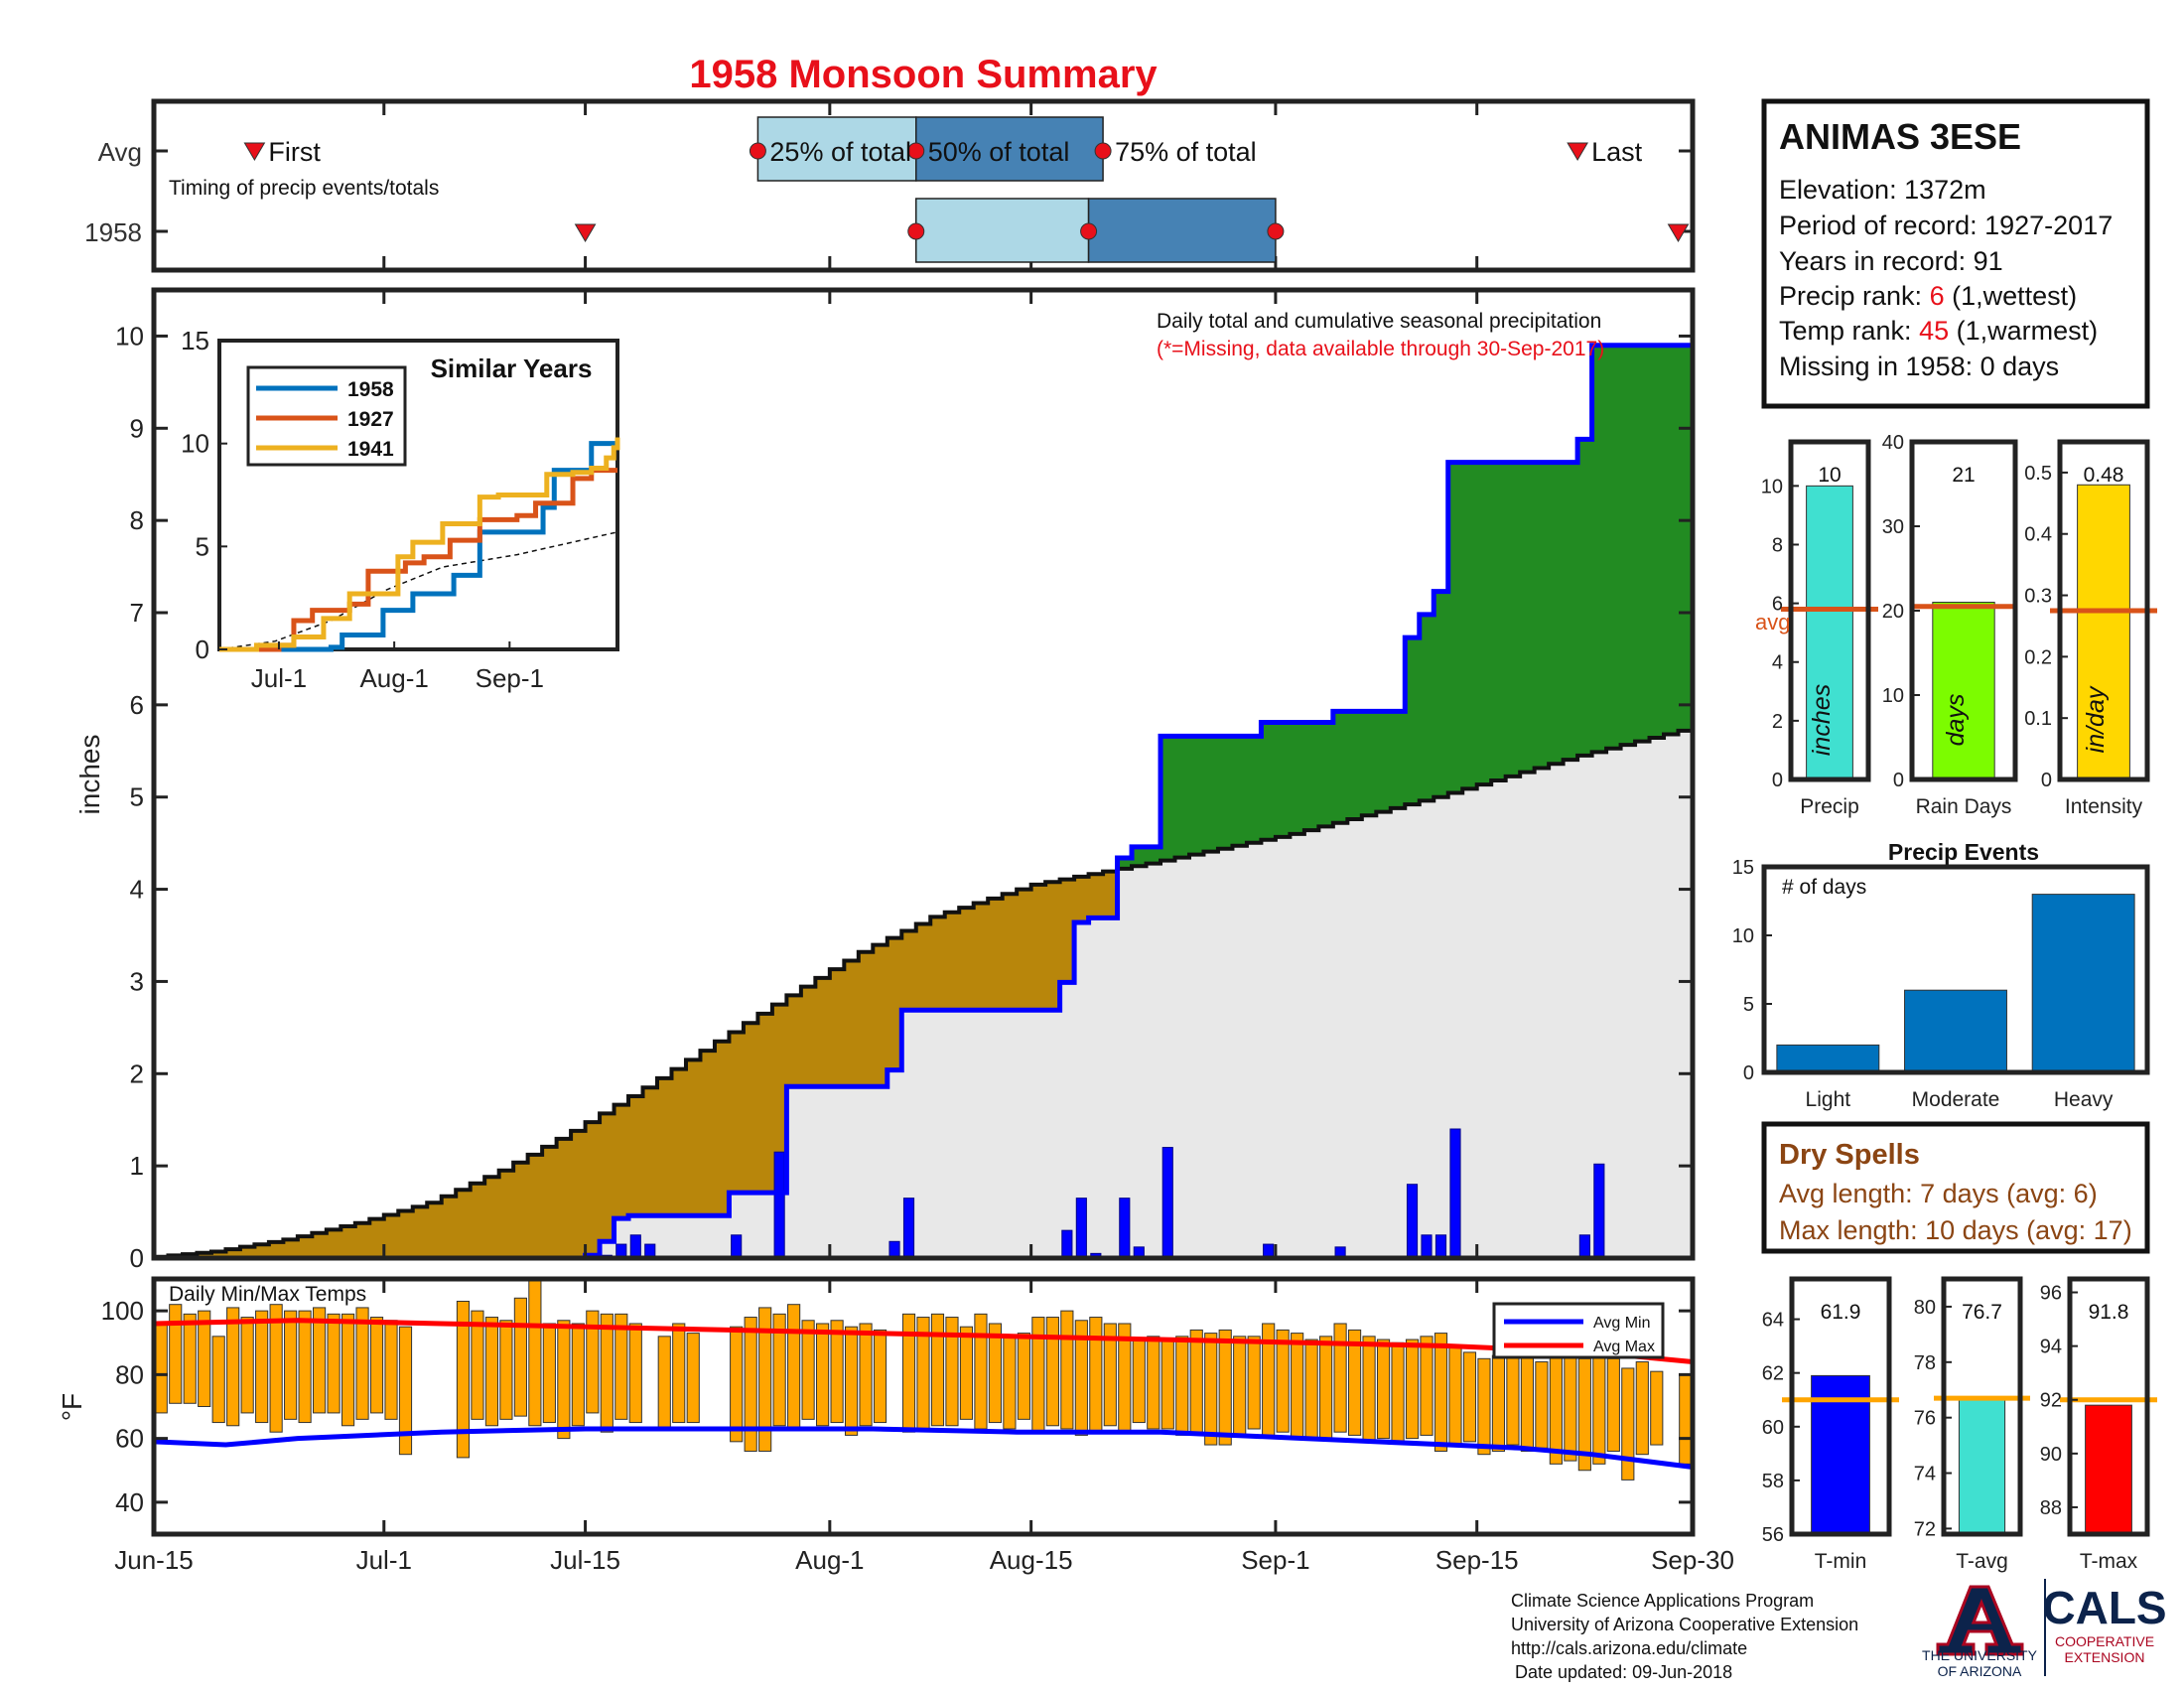 The image size is (2184, 1693). What do you see at coordinates (1854, 296) in the screenshot?
I see `precip-rank-prefix: Precip rank:` at bounding box center [1854, 296].